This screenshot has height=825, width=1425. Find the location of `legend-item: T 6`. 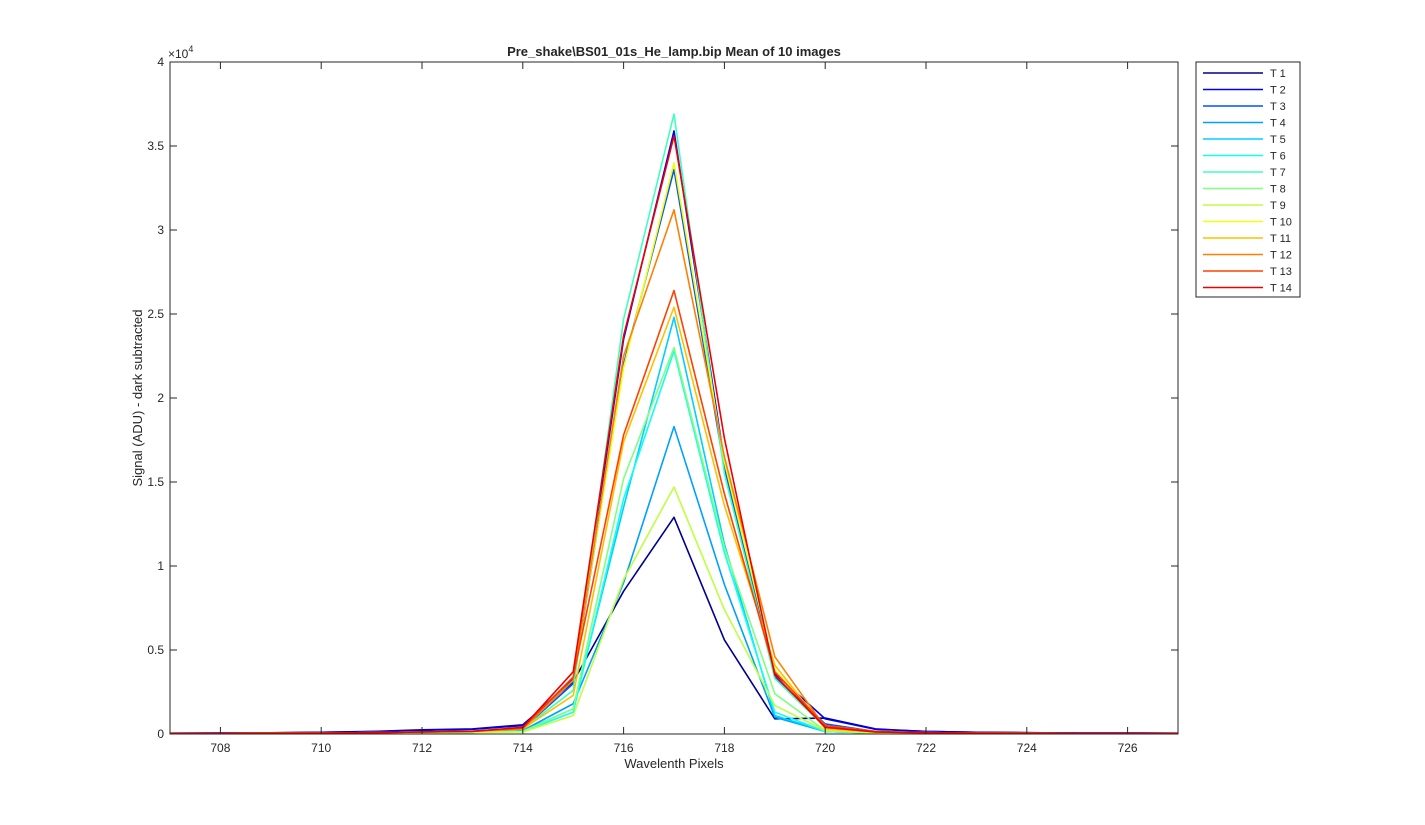

legend-item: T 6 is located at coordinates (1244, 157).